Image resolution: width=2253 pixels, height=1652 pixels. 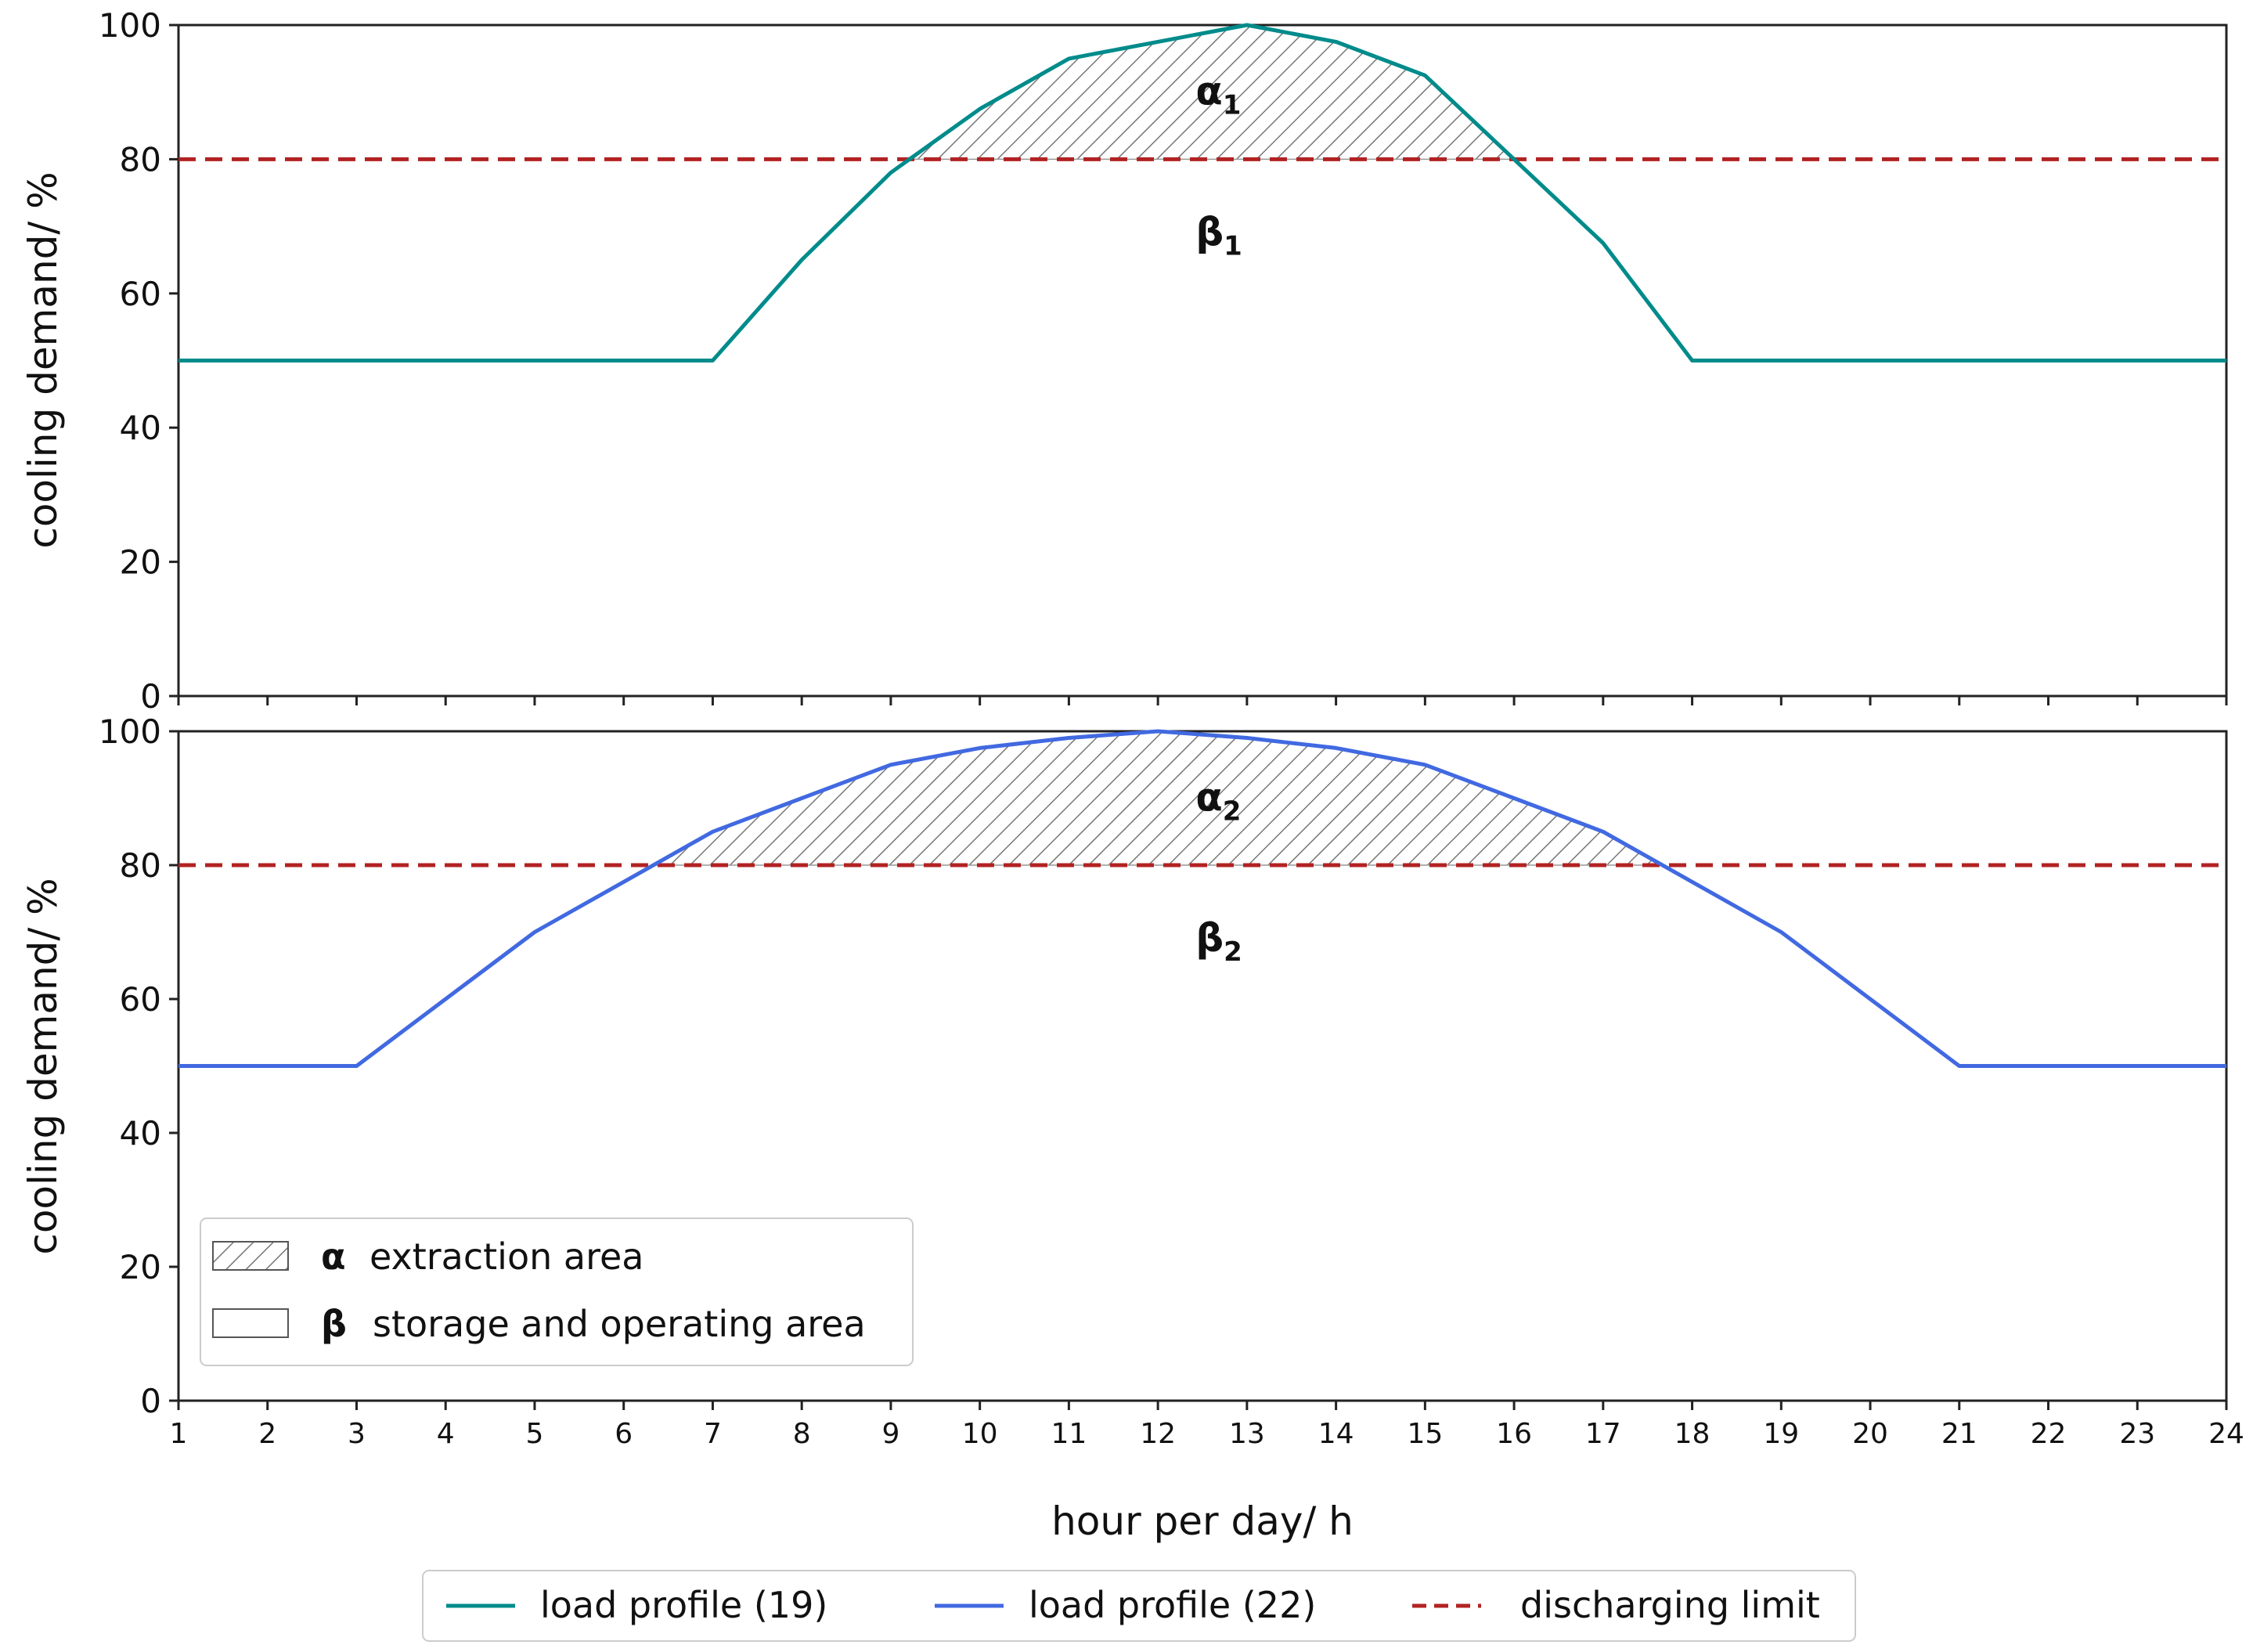 What do you see at coordinates (506, 1256) in the screenshot?
I see `alpha-legend-label: extraction area` at bounding box center [506, 1256].